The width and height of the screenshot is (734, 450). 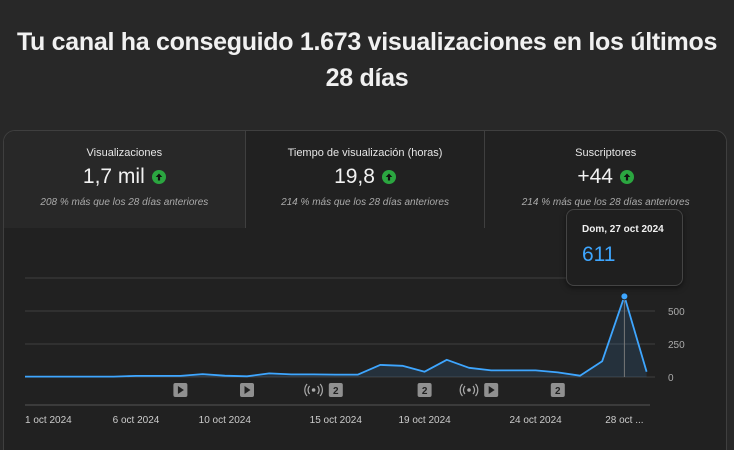 What do you see at coordinates (595, 176) in the screenshot?
I see `tab-subscribers-value: +44` at bounding box center [595, 176].